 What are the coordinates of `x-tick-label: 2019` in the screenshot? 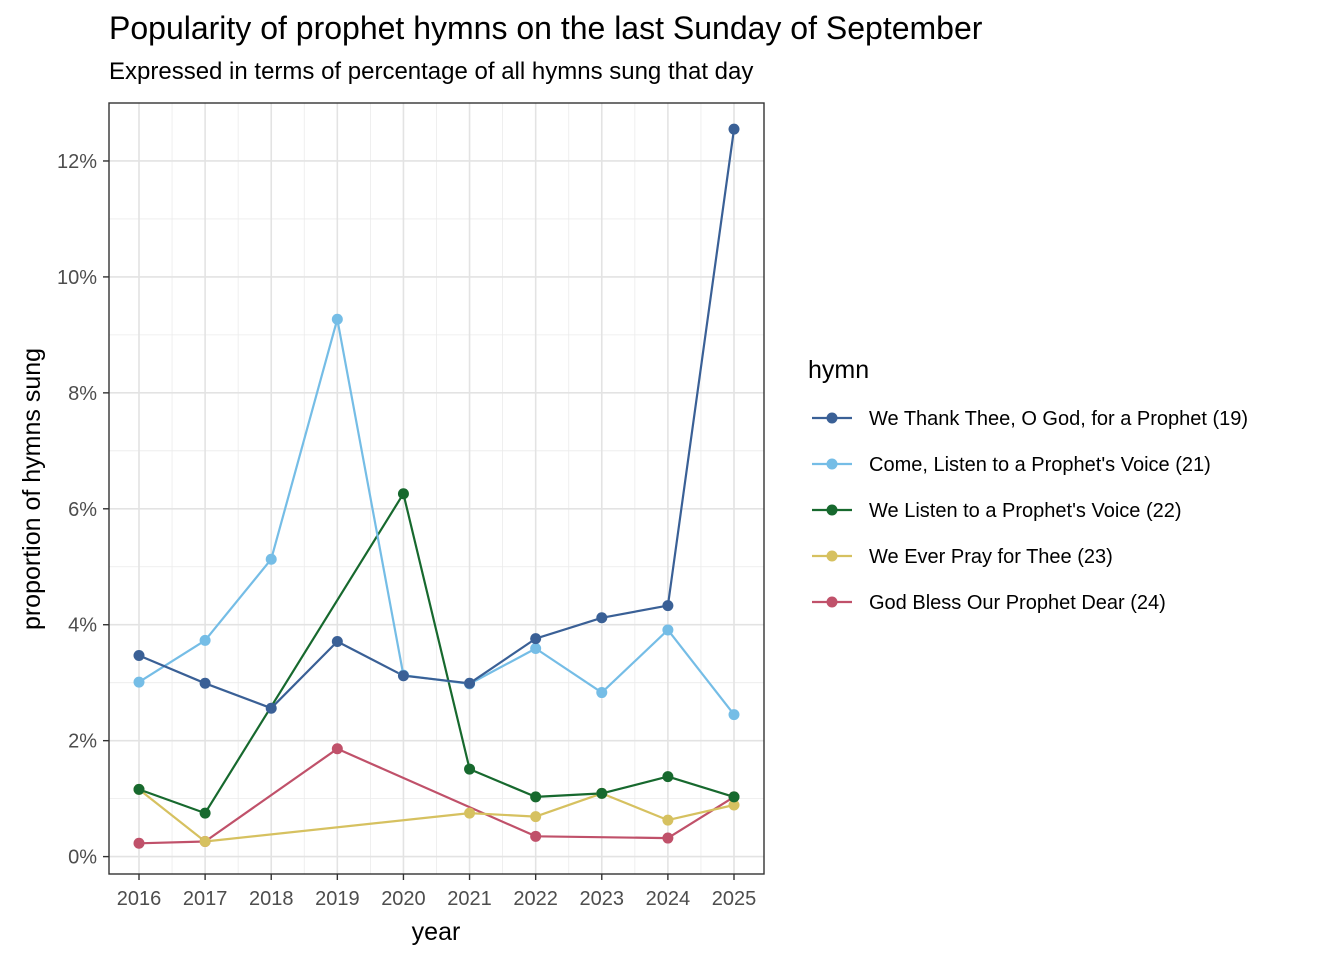 It's located at (337, 899).